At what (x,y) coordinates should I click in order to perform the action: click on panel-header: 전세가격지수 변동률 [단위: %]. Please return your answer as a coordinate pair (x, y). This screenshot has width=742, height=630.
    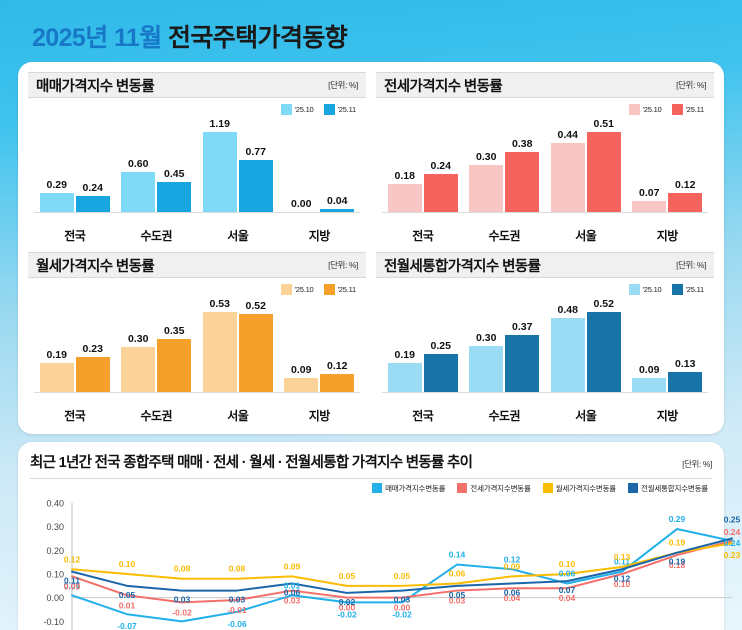
    Looking at the image, I should click on (545, 85).